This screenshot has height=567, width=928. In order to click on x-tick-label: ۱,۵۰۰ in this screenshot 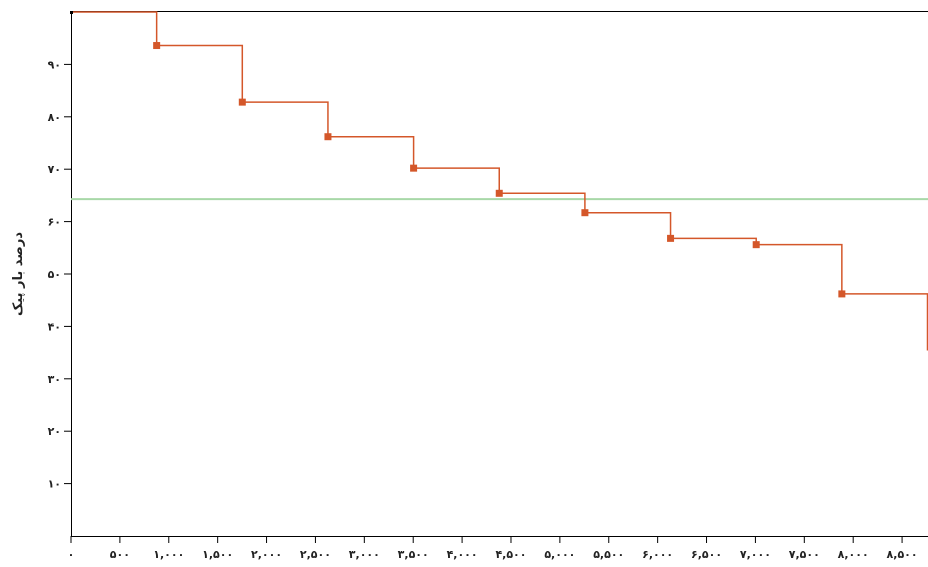, I will do `click(217, 554)`.